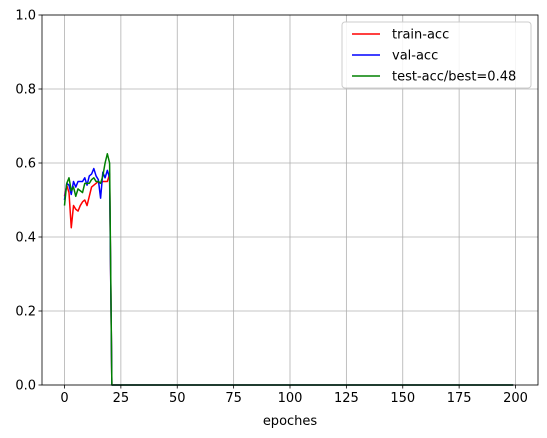 Image resolution: width=547 pixels, height=438 pixels. Describe the element at coordinates (121, 398) in the screenshot. I see `x-tick-label: 25` at that location.